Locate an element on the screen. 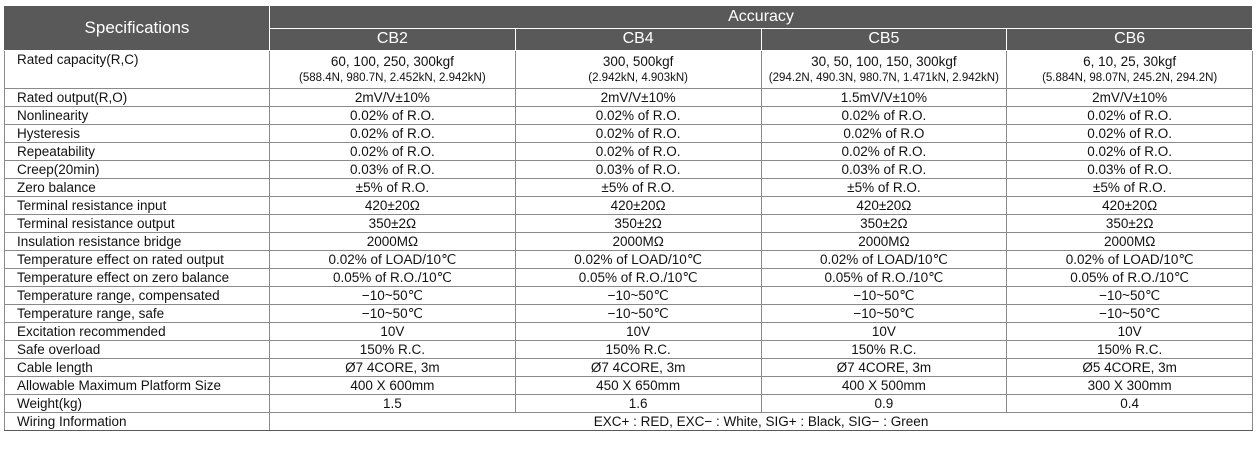 The height and width of the screenshot is (456, 1257). model-heading-cb6: CB6 is located at coordinates (1130, 39).